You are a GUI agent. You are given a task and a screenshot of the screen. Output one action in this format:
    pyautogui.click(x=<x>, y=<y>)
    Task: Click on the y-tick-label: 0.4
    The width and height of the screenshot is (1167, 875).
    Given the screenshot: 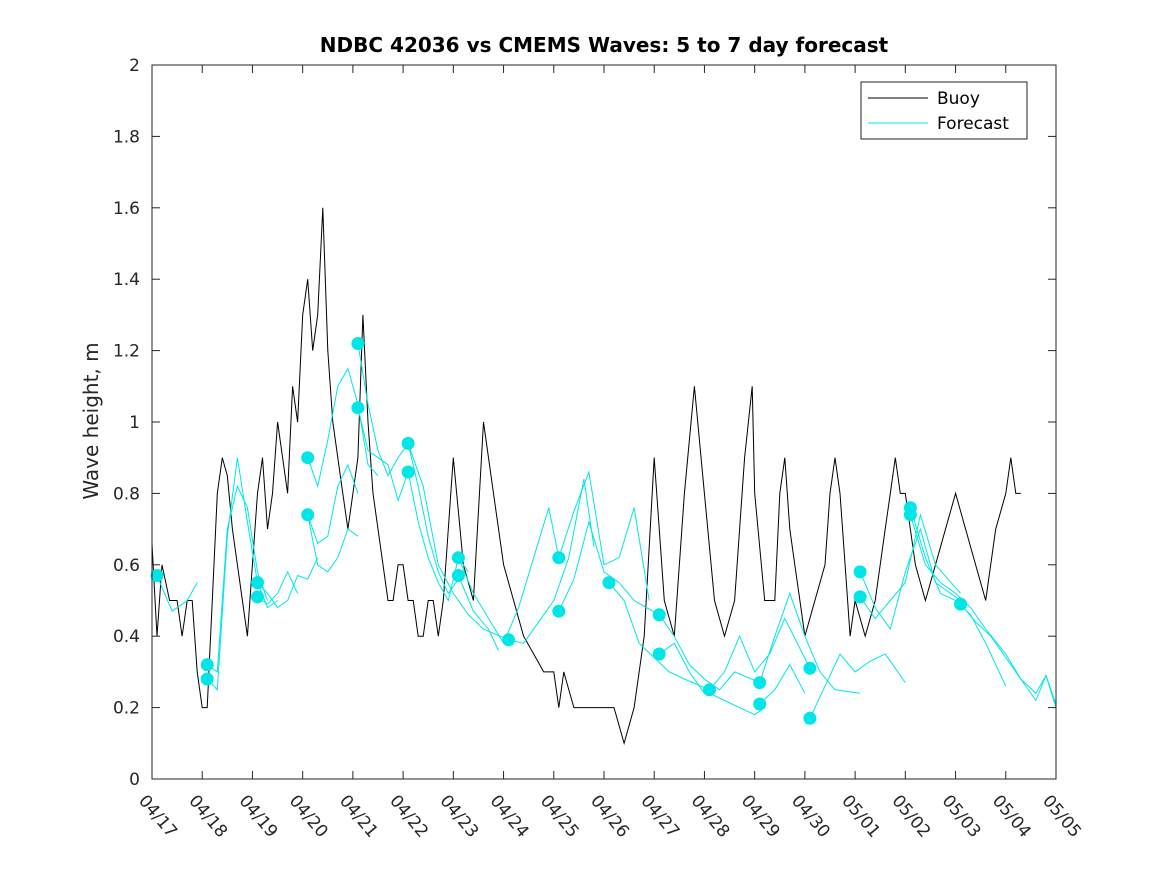 What is the action you would take?
    pyautogui.click(x=126, y=637)
    